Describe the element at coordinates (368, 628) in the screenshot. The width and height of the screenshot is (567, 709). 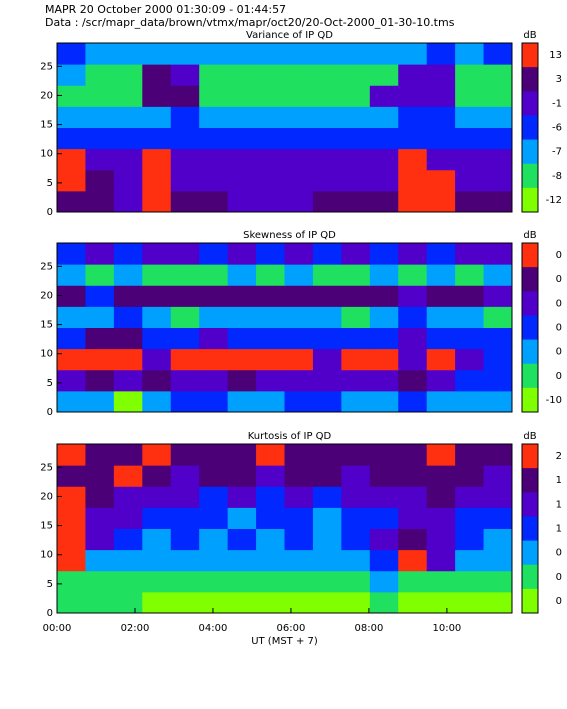
I see `x-tick-label: 08:00` at that location.